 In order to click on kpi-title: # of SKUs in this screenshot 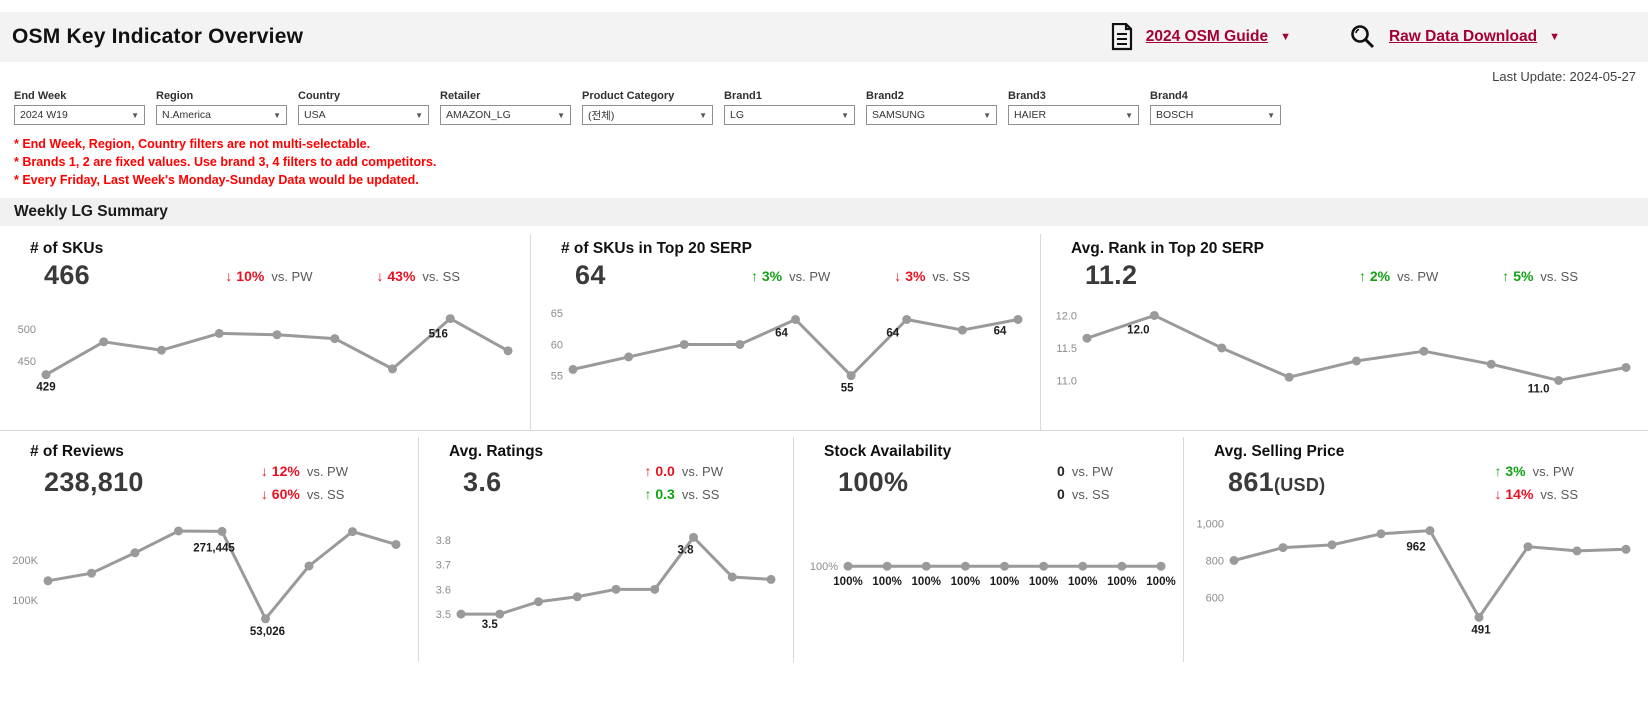, I will do `click(67, 249)`.